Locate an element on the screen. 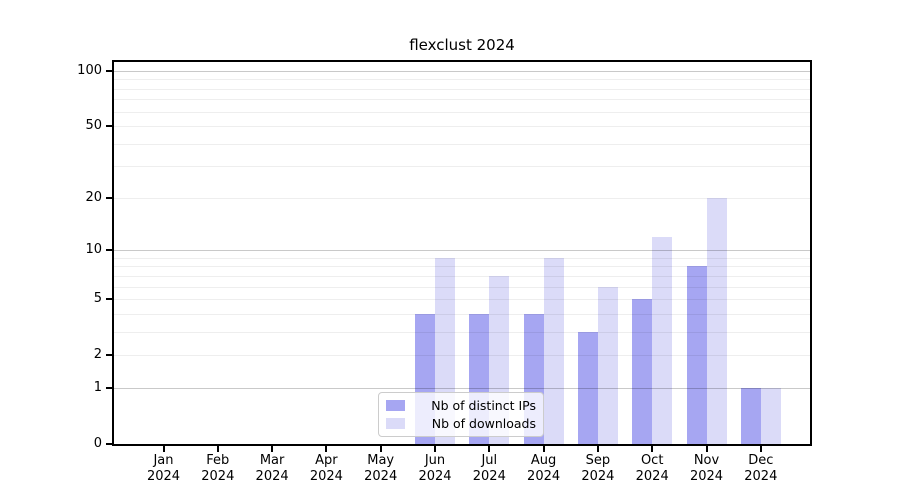  x-tick-label: Jun 2024 is located at coordinates (435, 469).